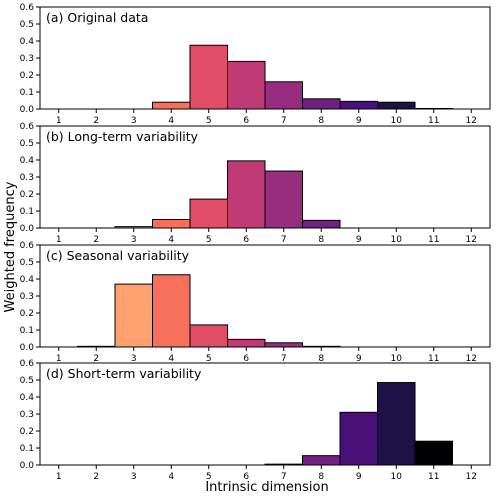 The height and width of the screenshot is (496, 500). What do you see at coordinates (124, 373) in the screenshot?
I see `panel-title: (d) Short-term variability` at bounding box center [124, 373].